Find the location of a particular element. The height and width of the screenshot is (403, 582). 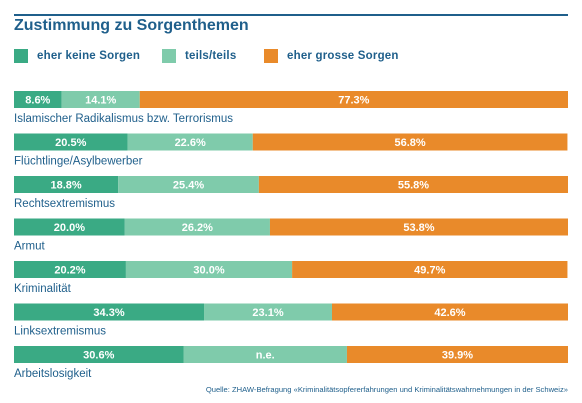

data-label-armut-s1: 26.2% is located at coordinates (197, 228).